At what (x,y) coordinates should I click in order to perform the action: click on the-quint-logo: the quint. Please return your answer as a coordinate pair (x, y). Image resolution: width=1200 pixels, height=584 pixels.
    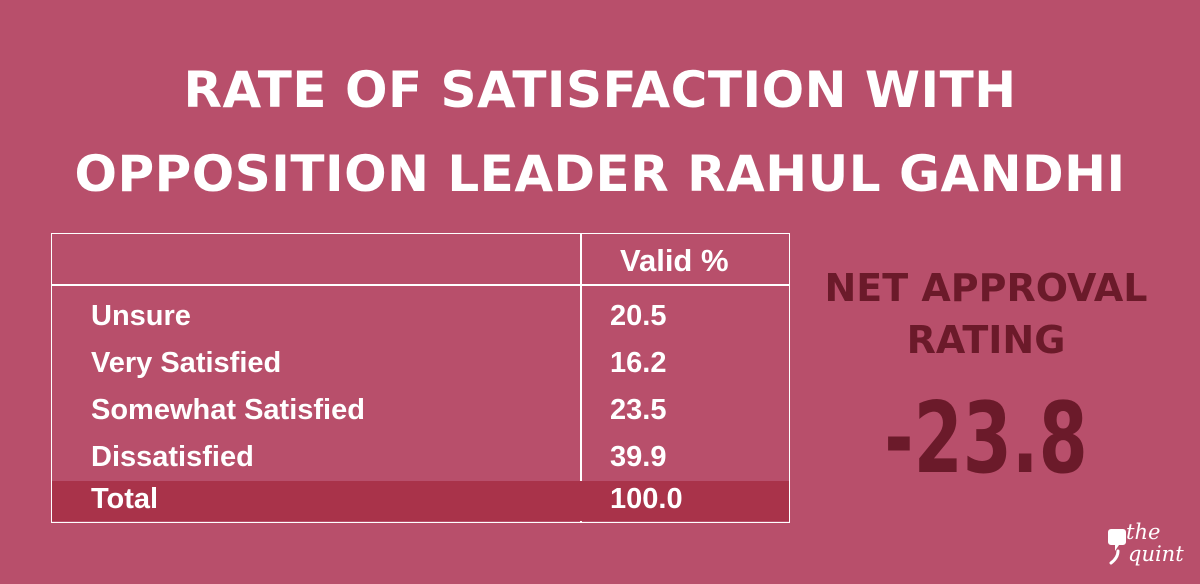
    Looking at the image, I should click on (1148, 546).